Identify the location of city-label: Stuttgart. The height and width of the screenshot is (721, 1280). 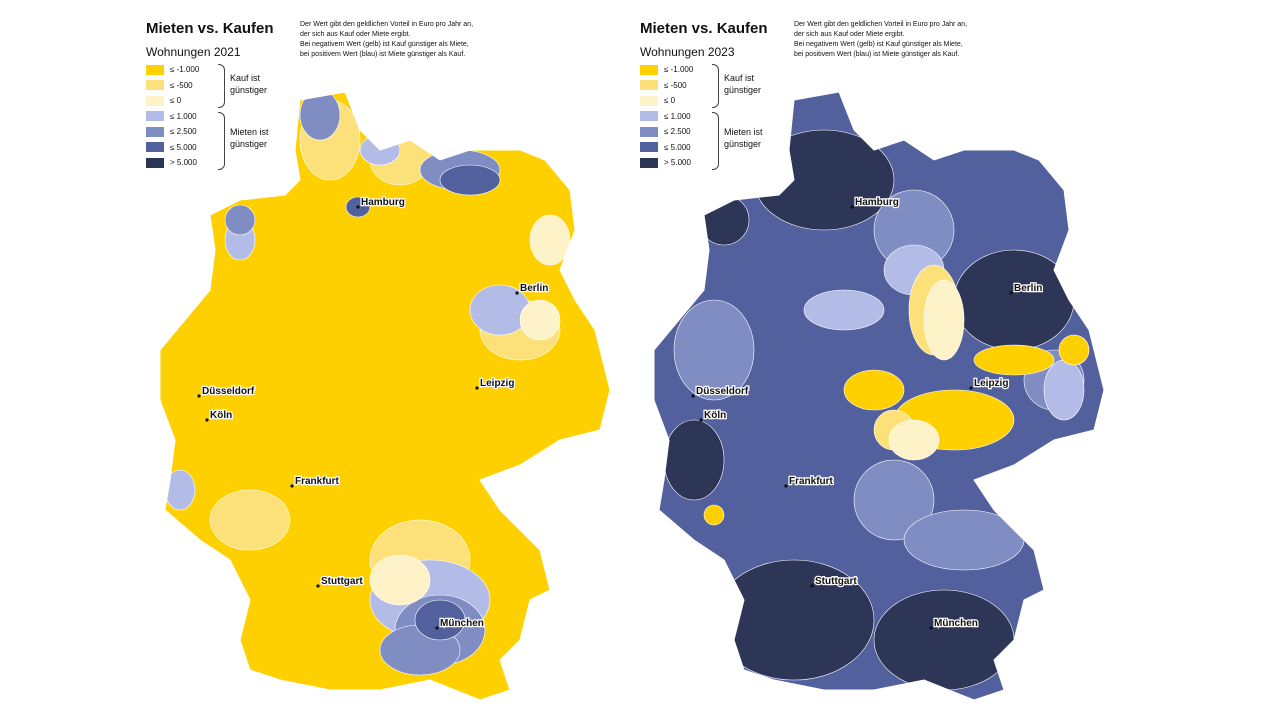
(836, 581).